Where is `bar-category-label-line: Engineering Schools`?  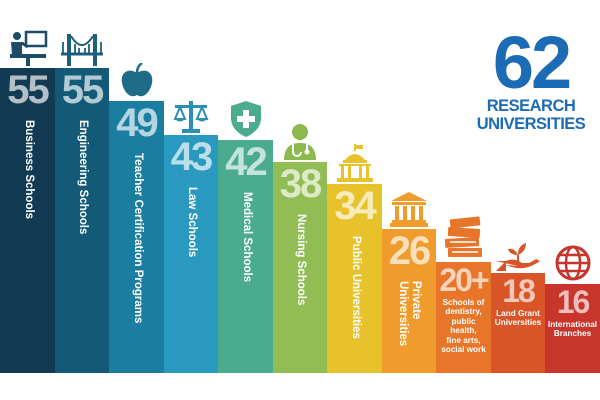
bar-category-label-line: Engineering Schools is located at coordinates (83, 177).